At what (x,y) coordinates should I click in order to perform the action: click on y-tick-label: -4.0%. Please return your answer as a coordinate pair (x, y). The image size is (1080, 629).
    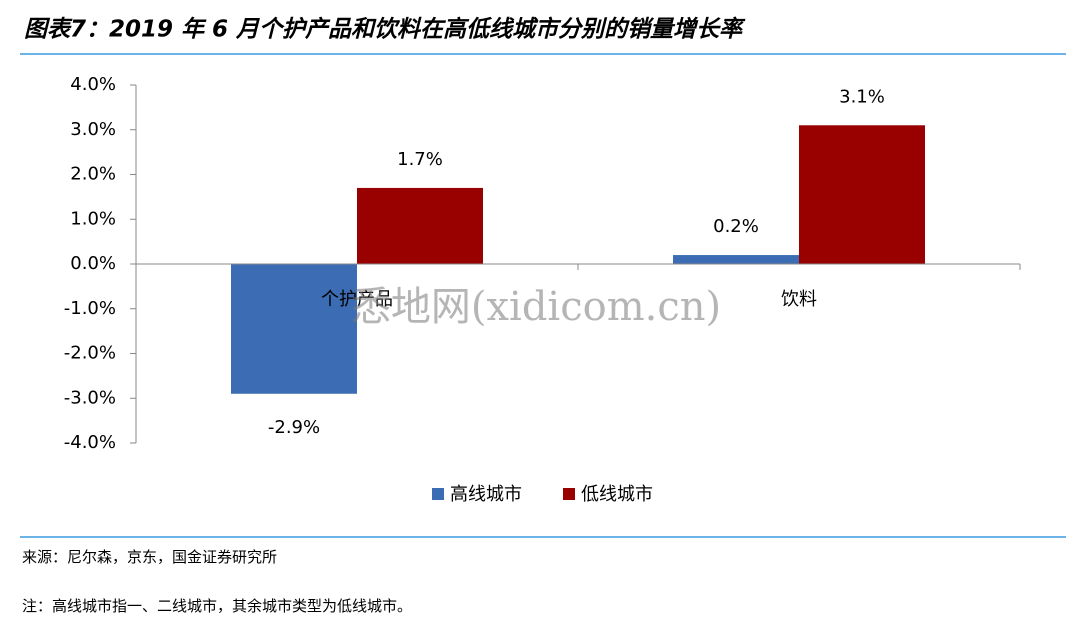
    Looking at the image, I should click on (90, 442).